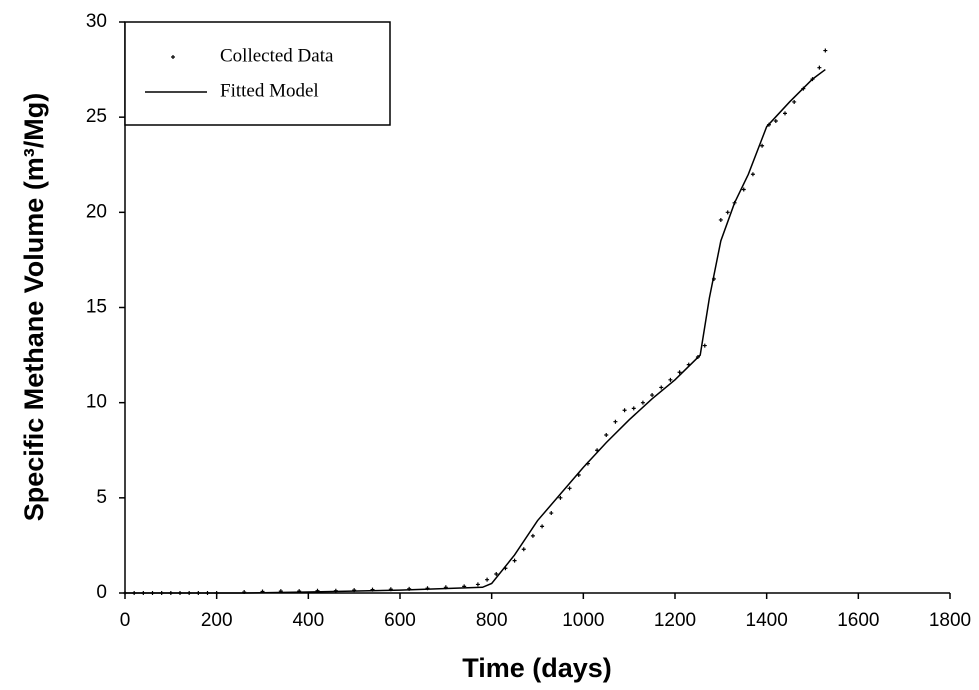 This screenshot has width=979, height=690. I want to click on x-tick-label: 1400, so click(767, 620).